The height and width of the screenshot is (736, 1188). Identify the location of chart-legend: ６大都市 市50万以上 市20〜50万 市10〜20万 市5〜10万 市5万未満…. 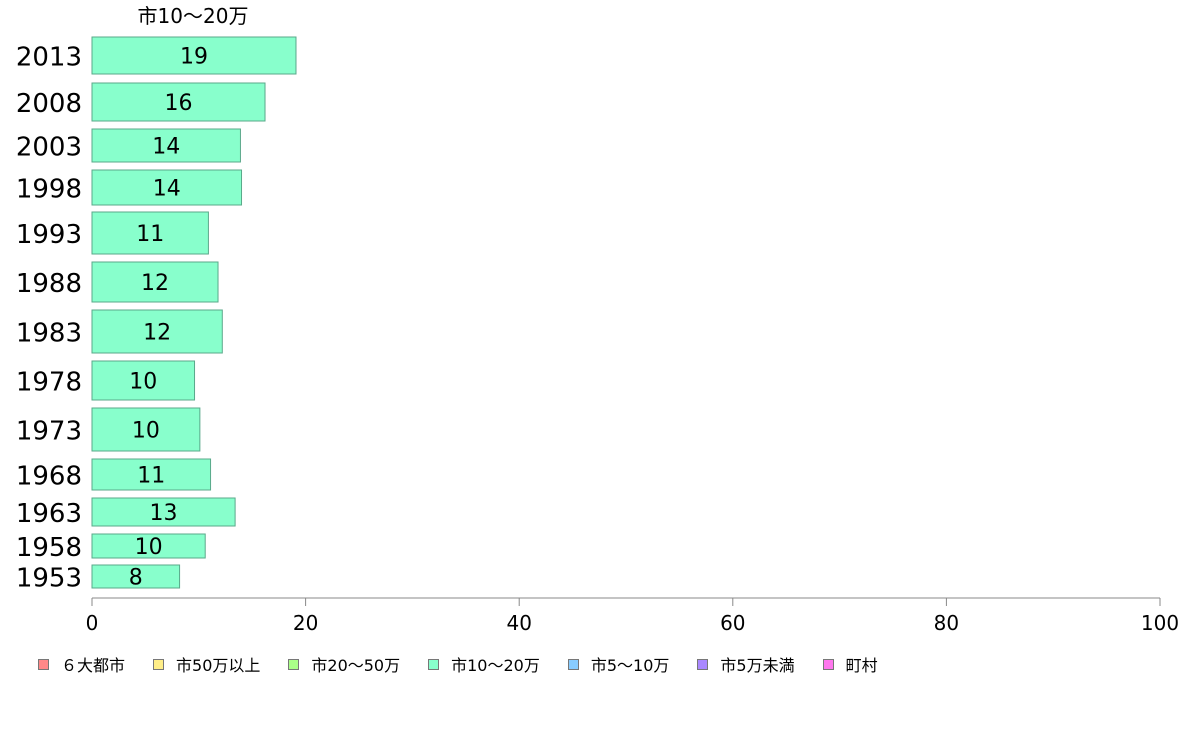
(472, 664).